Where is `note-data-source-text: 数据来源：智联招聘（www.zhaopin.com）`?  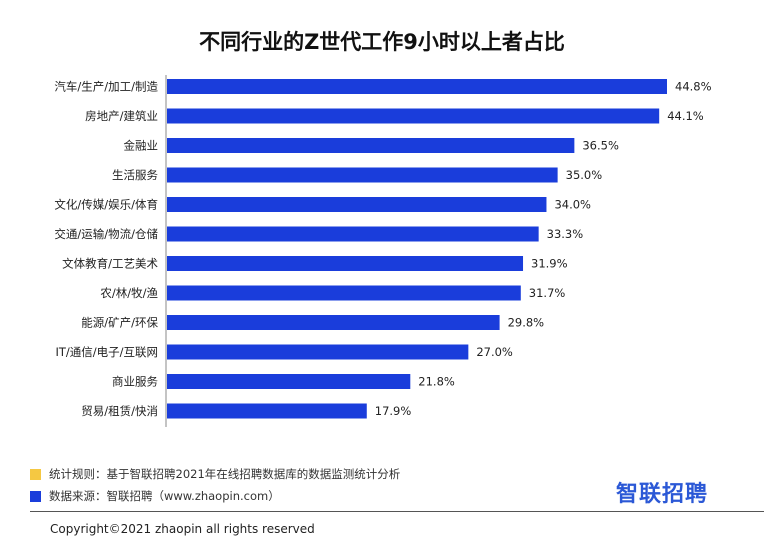 note-data-source-text: 数据来源：智联招聘（www.zhaopin.com） is located at coordinates (164, 496).